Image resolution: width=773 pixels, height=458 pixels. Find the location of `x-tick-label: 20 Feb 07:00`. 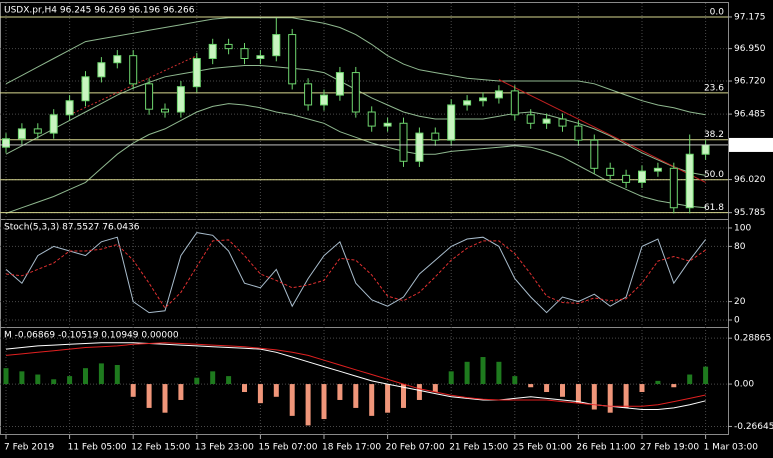

x-tick-label: 20 Feb 07:00 is located at coordinates (415, 448).